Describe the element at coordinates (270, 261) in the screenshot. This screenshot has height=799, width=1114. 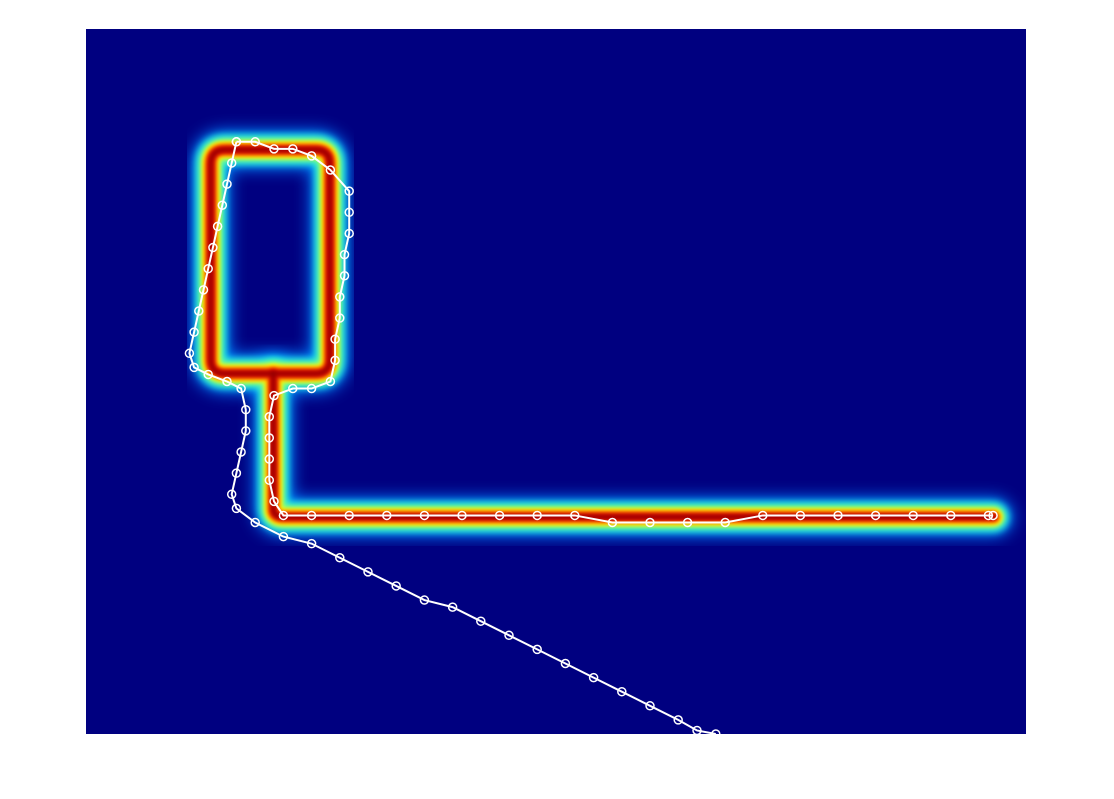
I see `heat-loop-band` at that location.